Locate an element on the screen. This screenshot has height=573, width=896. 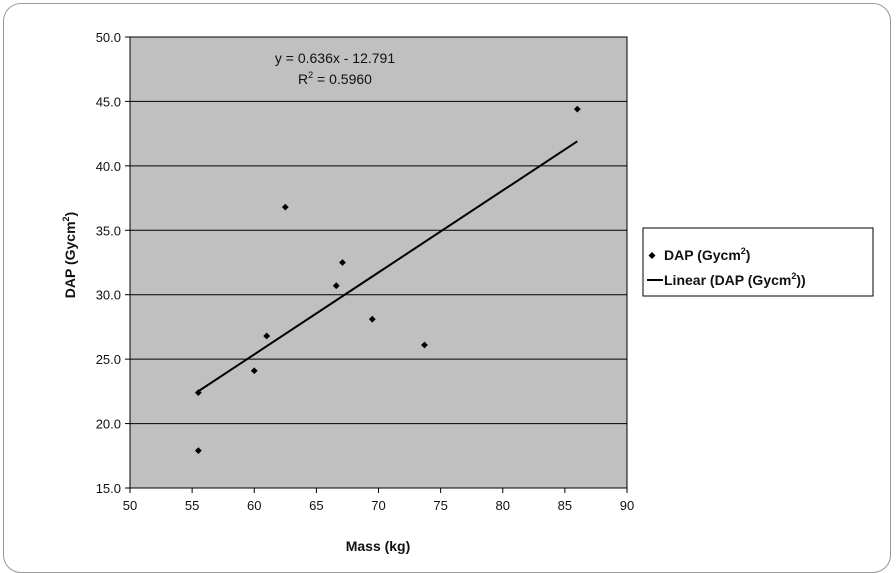
y-axis-title-tail: ) is located at coordinates (70, 214).